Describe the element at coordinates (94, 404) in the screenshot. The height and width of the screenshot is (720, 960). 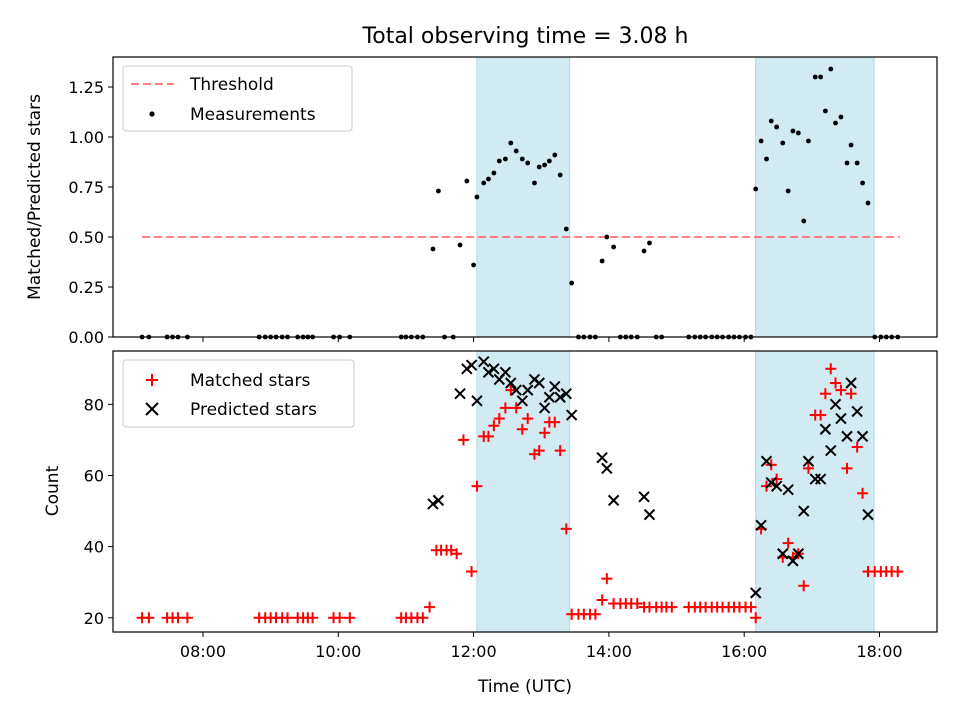
I see `bottom-y-tick-label: 80` at that location.